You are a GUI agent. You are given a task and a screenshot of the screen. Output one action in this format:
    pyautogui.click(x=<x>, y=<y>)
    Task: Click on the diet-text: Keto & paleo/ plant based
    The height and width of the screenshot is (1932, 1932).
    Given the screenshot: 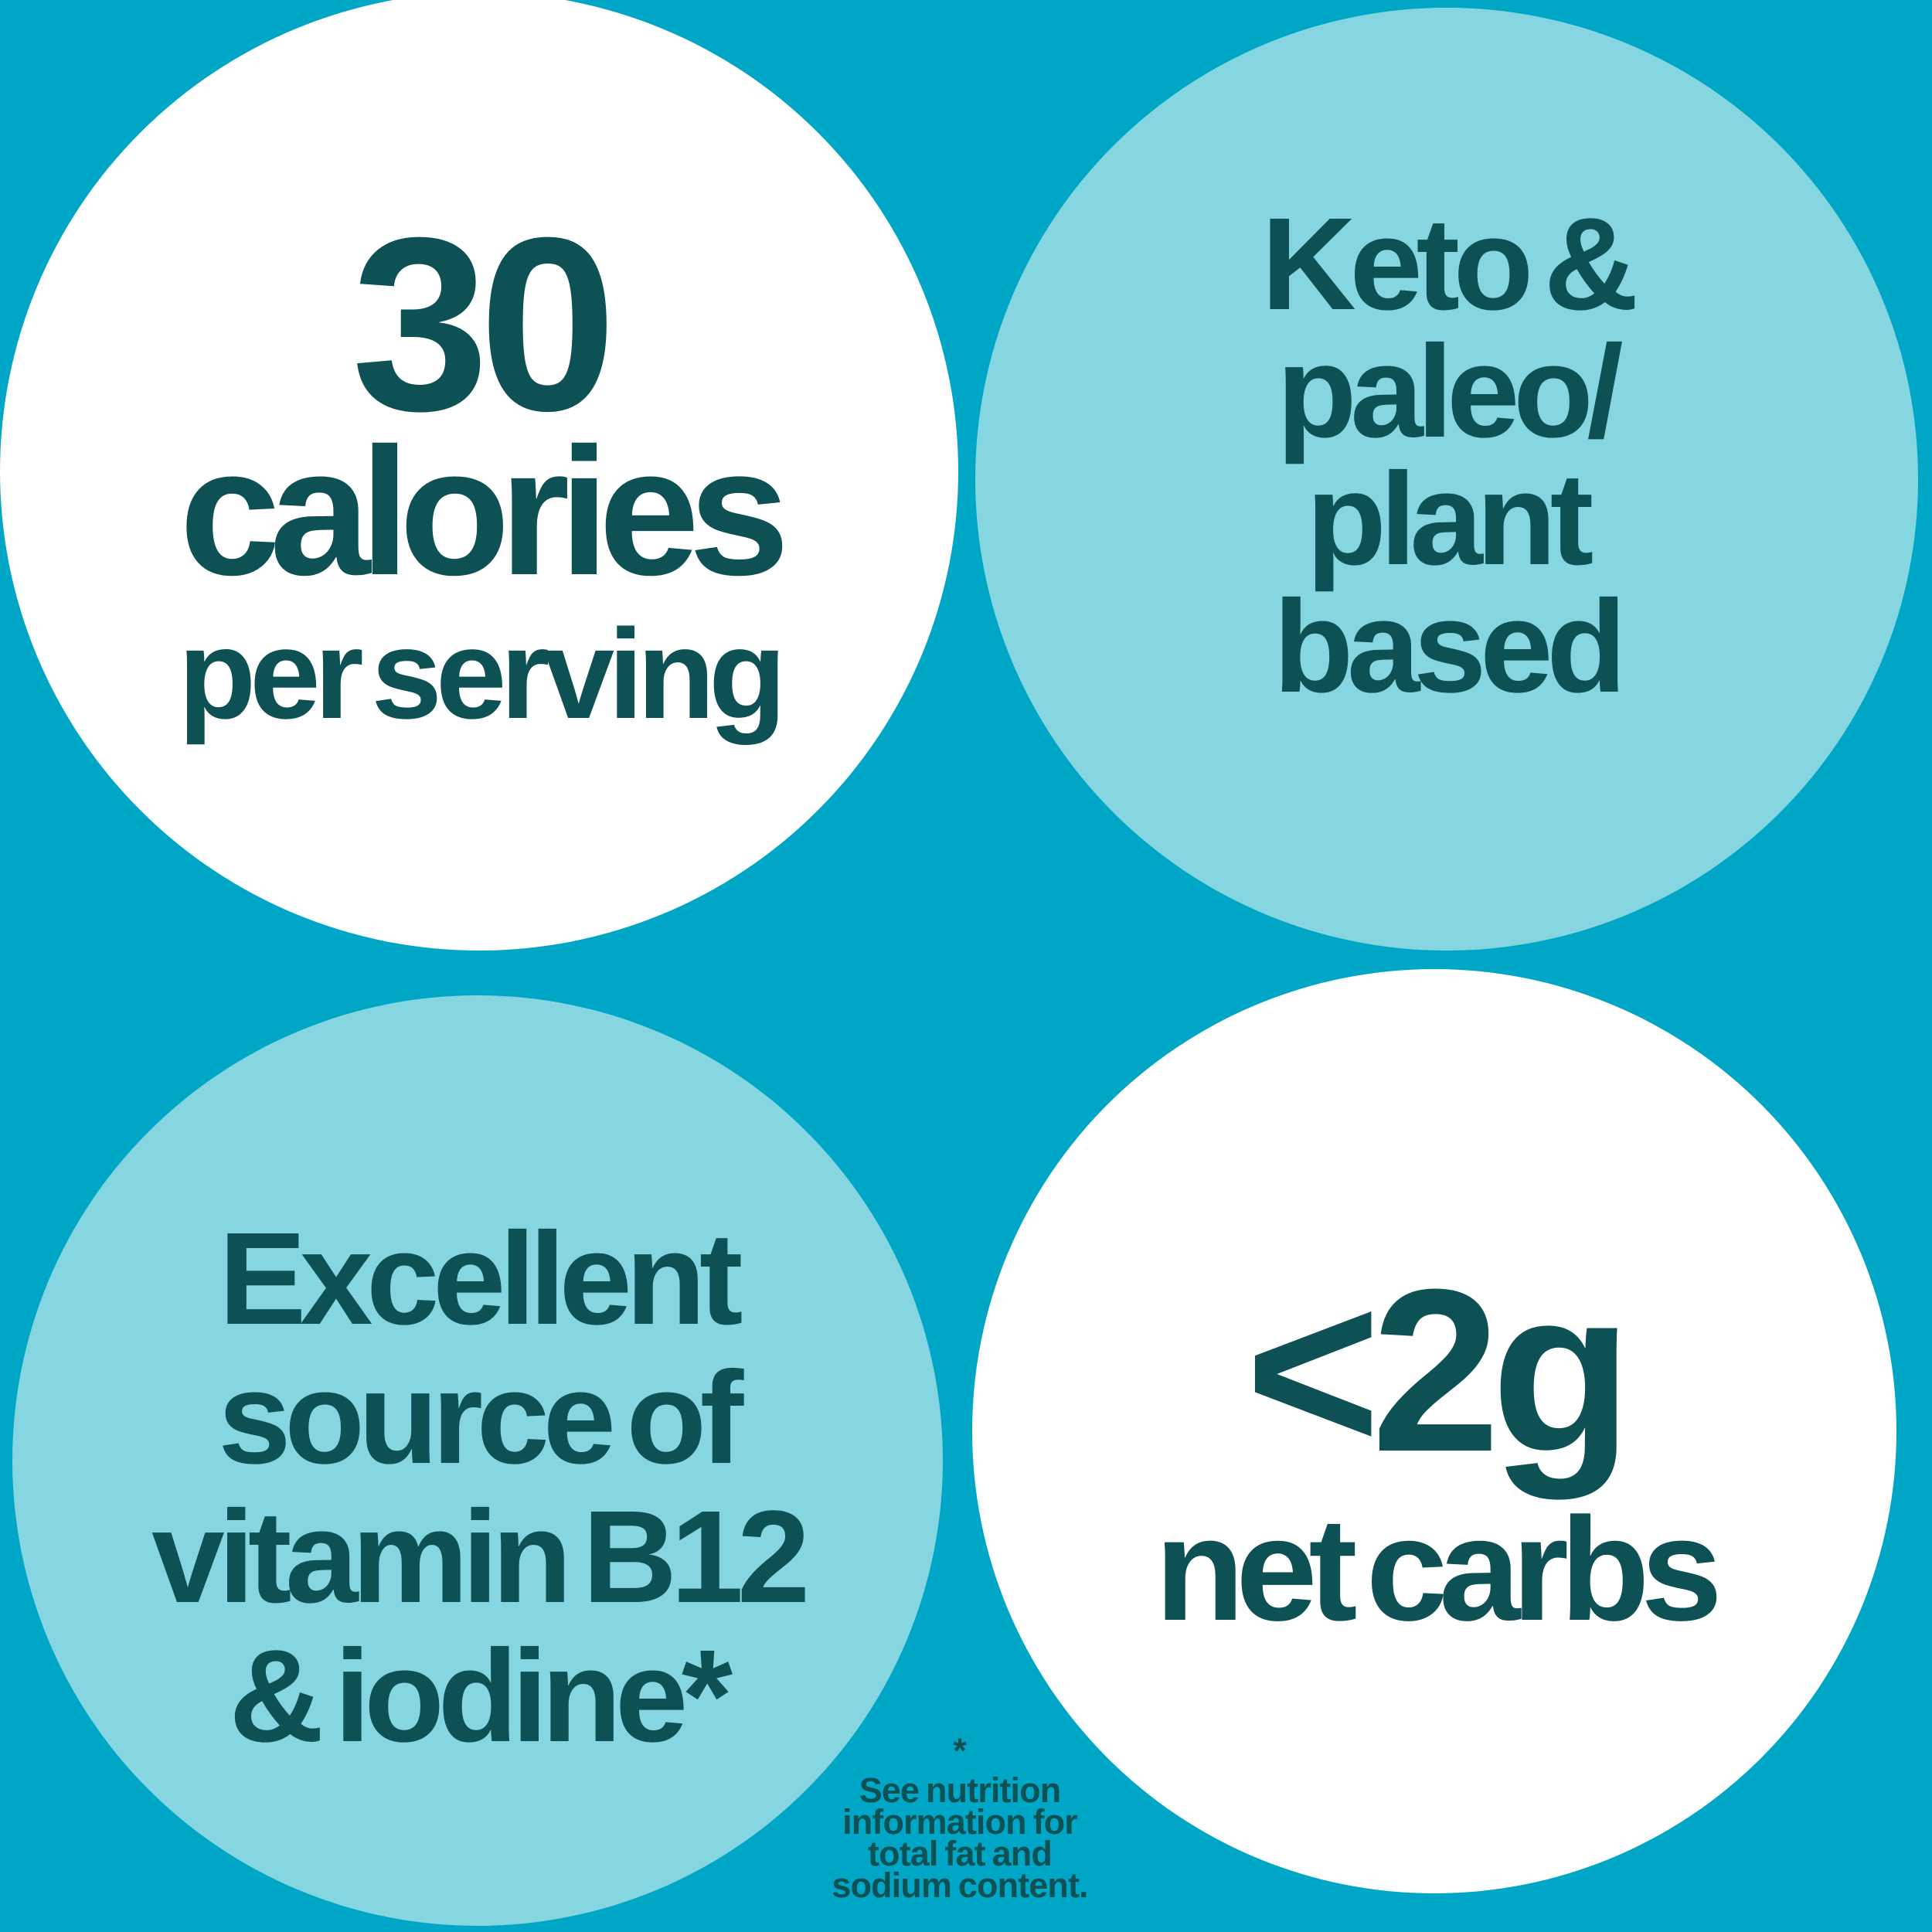 What is the action you would take?
    pyautogui.click(x=1449, y=456)
    